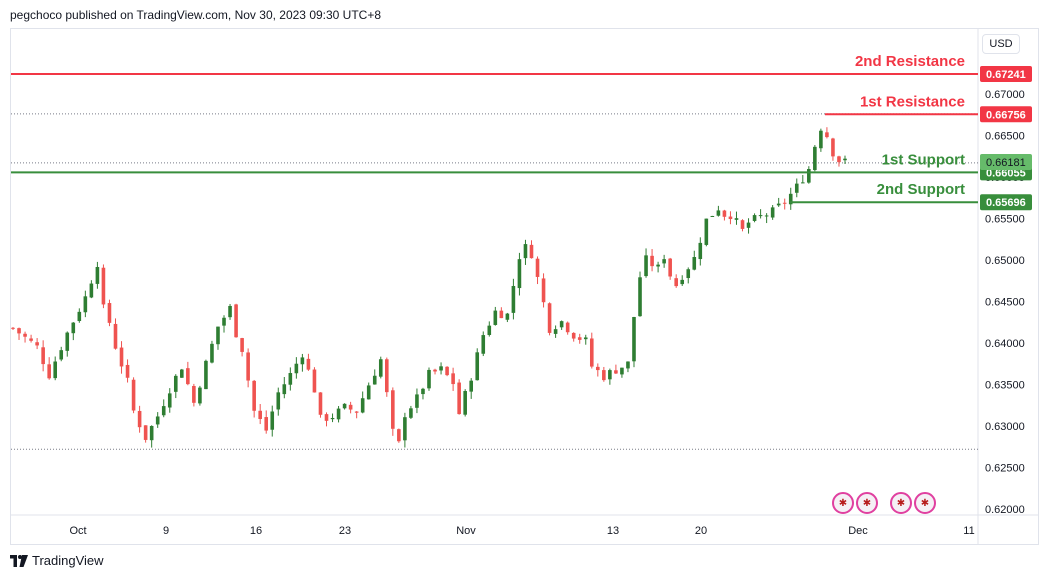  I want to click on tradingview-brand: TradingView, so click(57, 560).